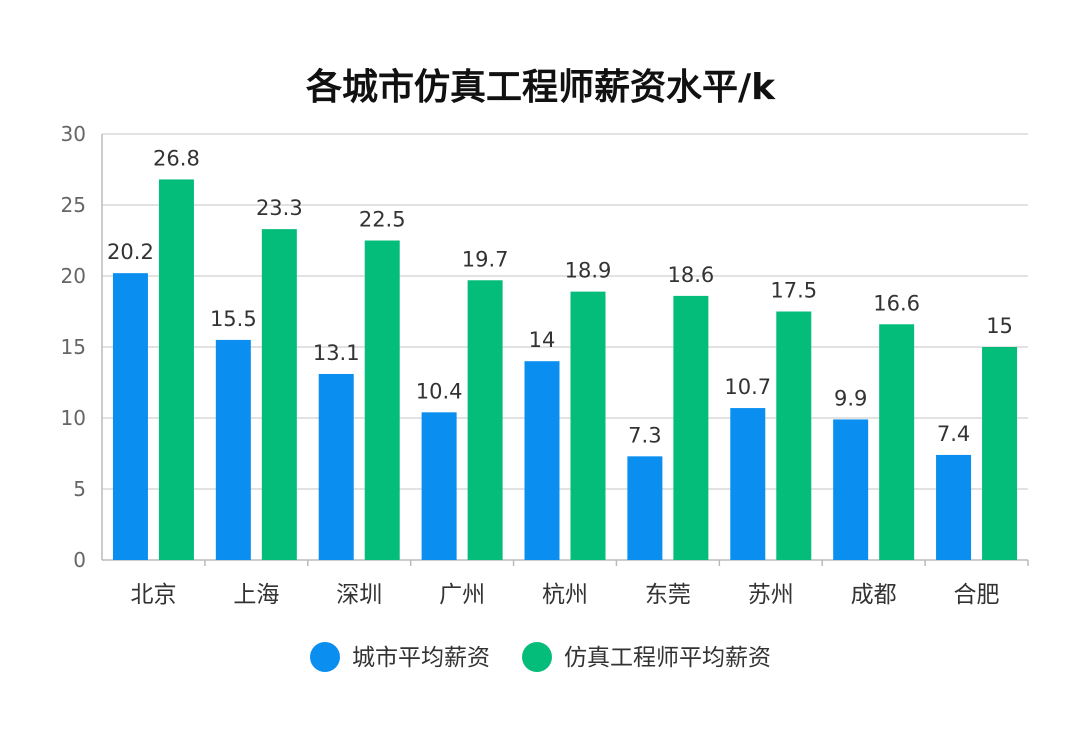  What do you see at coordinates (850, 398) in the screenshot?
I see `data-label: 9.9` at bounding box center [850, 398].